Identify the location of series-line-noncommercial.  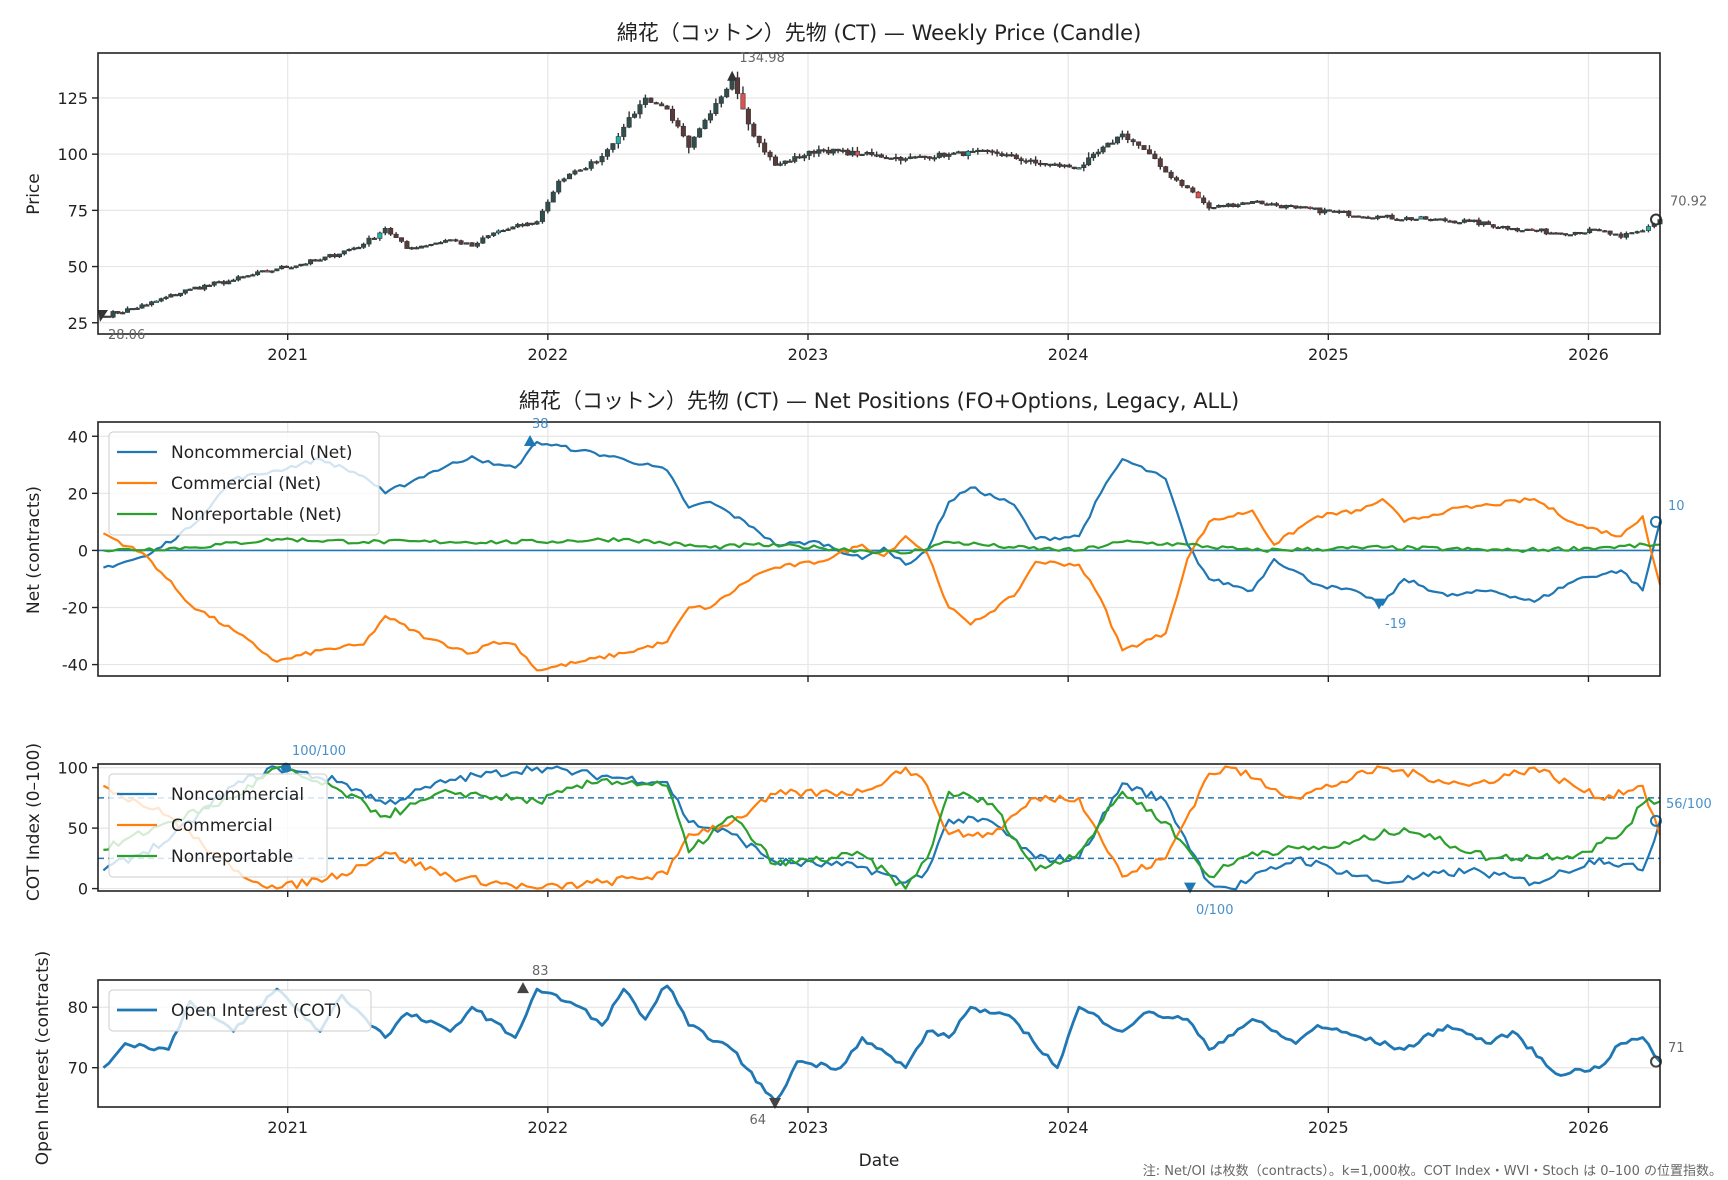
(882, 828).